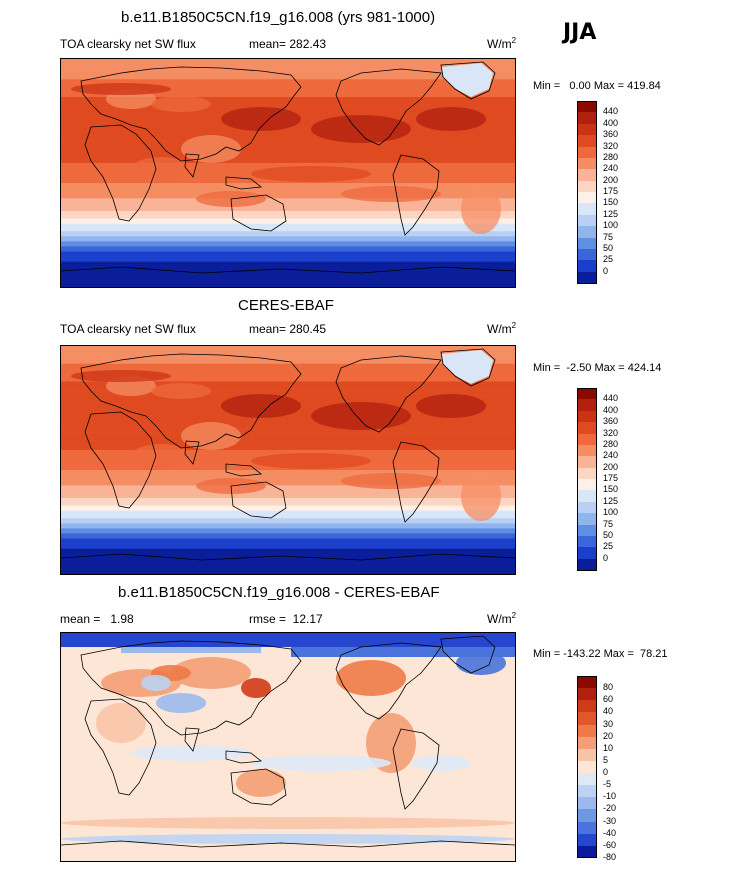  What do you see at coordinates (467, 80) in the screenshot?
I see `greenland-ice` at bounding box center [467, 80].